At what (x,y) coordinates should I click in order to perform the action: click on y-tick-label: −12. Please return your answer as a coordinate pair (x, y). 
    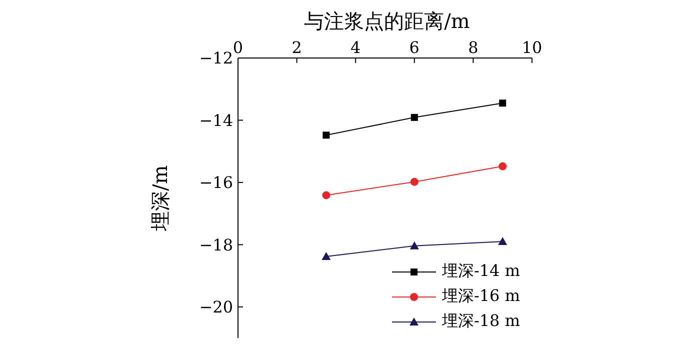
    Looking at the image, I should click on (216, 58).